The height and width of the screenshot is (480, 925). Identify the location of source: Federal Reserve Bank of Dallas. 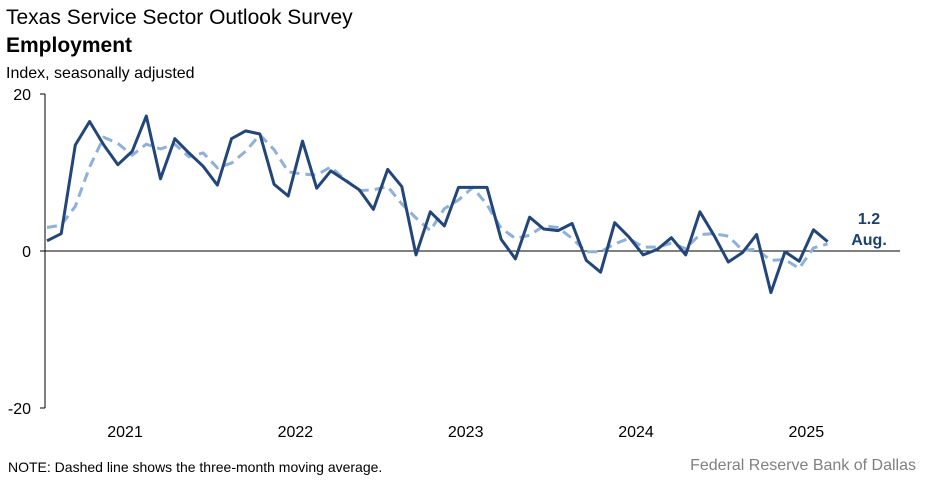
(803, 465).